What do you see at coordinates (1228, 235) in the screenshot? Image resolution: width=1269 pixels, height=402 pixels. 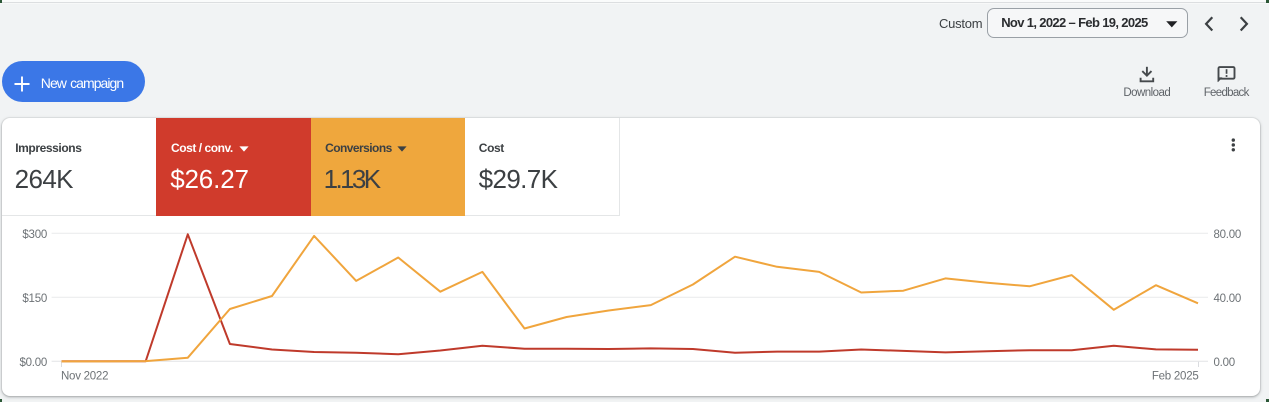 I see `svg-text: 80.00` at bounding box center [1228, 235].